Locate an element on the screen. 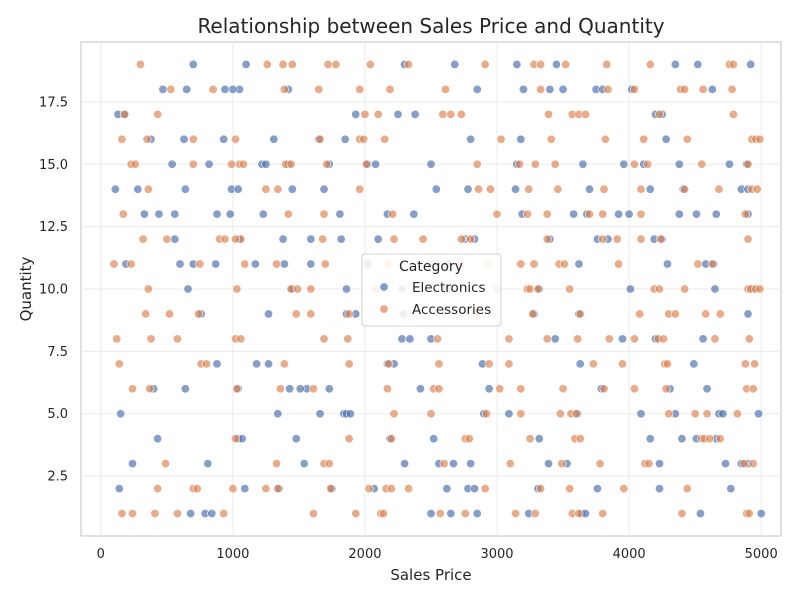 Image resolution: width=800 pixels, height=600 pixels. x-tick-label: 1000 is located at coordinates (232, 554).